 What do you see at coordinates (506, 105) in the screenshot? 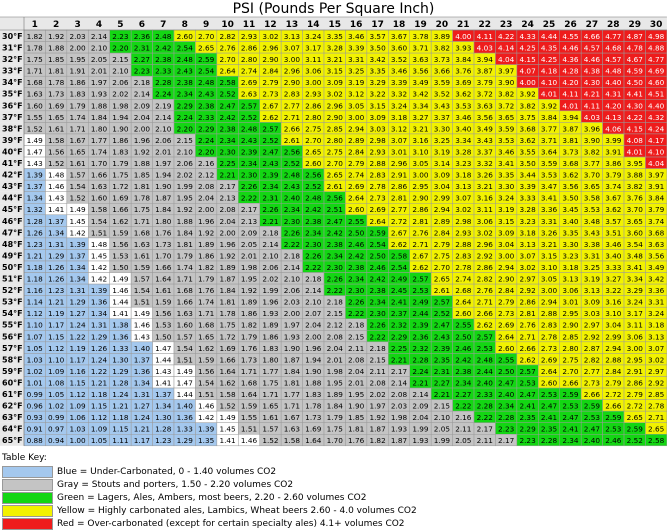
I see `cell-value: 3.72` at bounding box center [506, 105].